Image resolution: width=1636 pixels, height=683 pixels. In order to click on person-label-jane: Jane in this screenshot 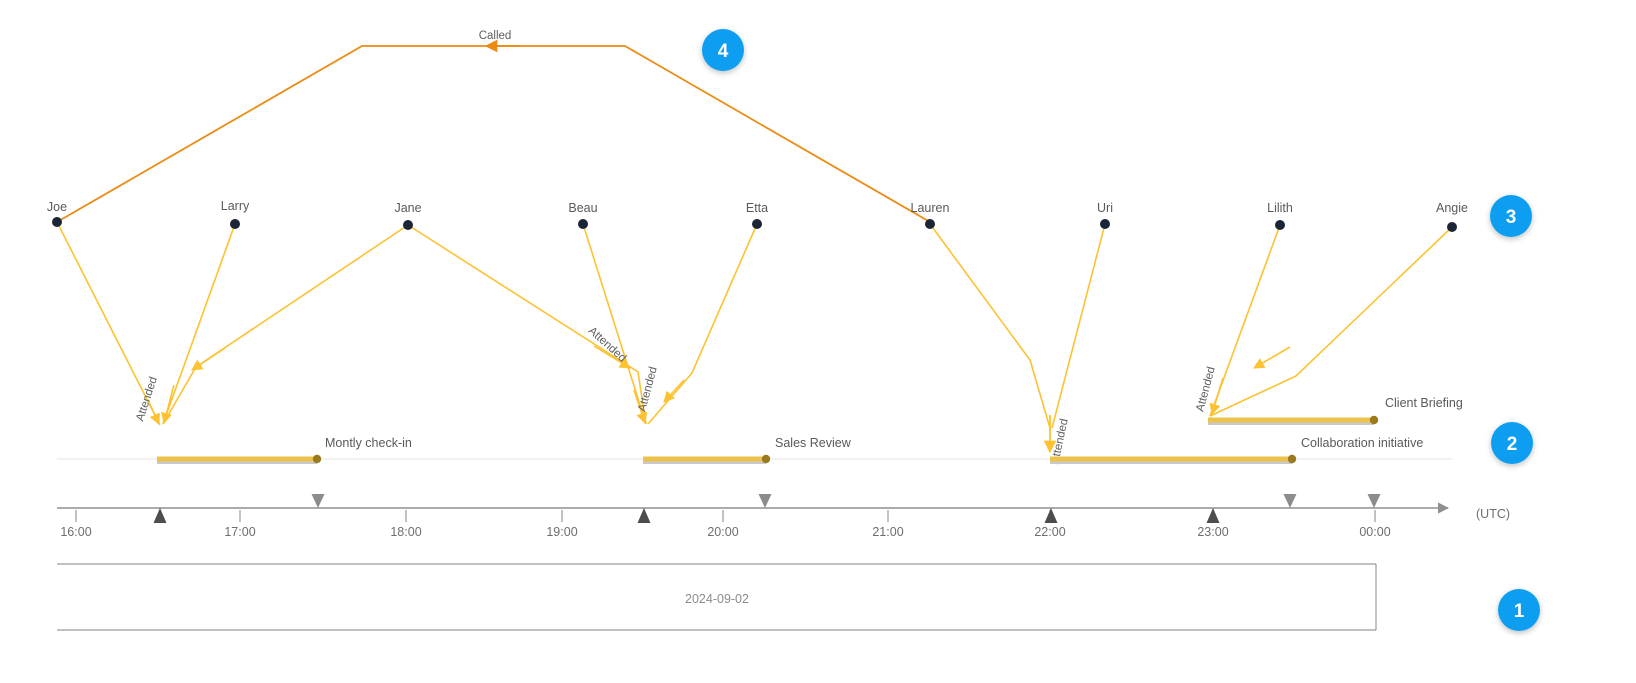, I will do `click(407, 208)`.